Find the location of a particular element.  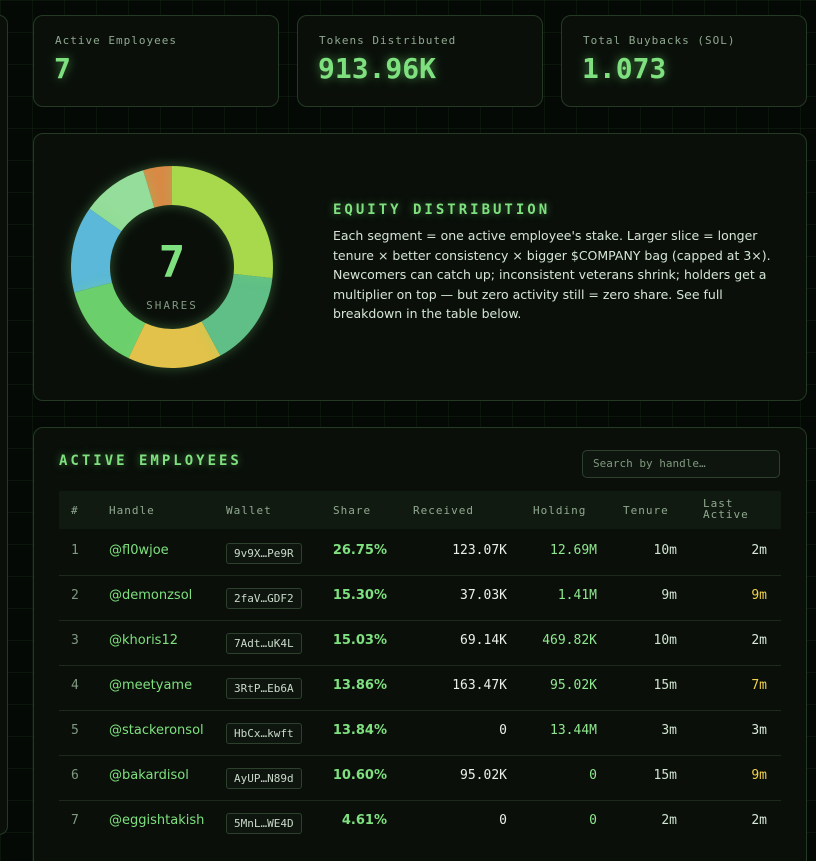

cell-tenure: 3m is located at coordinates (669, 730).